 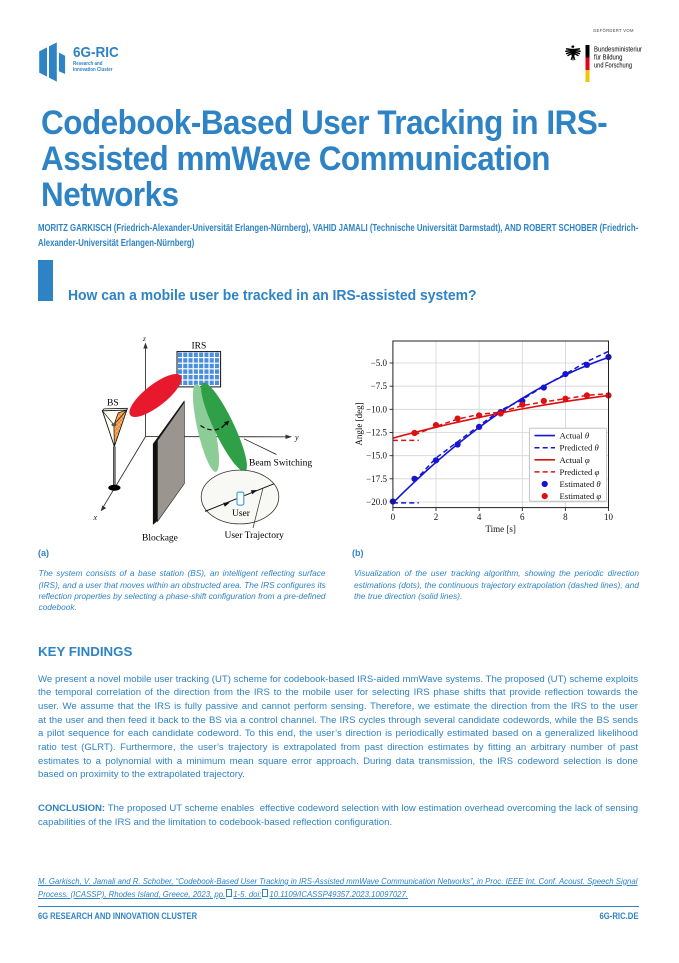 What do you see at coordinates (144, 339) in the screenshot?
I see `svg-text: z` at bounding box center [144, 339].